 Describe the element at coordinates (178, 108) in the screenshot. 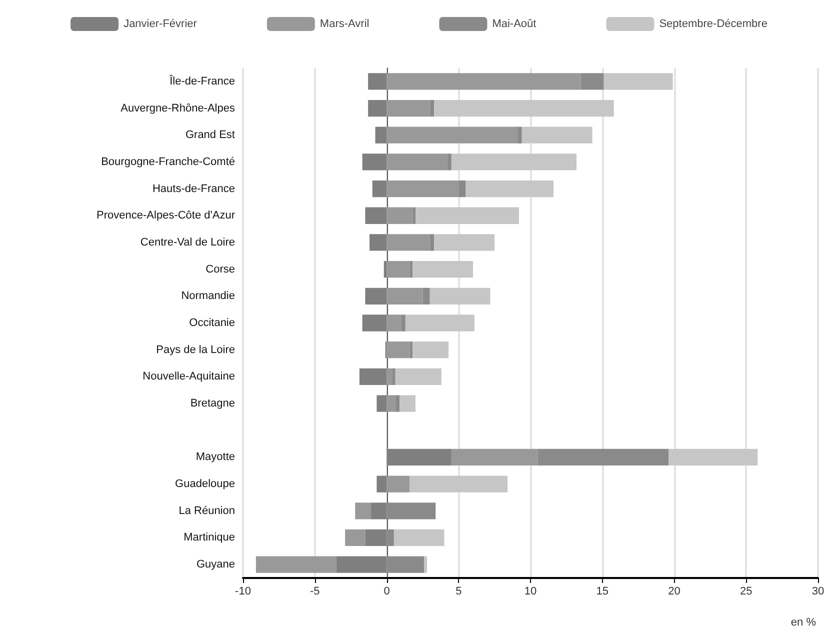

I see `y-tick-label: Auvergne-Rhône-Alpes` at that location.